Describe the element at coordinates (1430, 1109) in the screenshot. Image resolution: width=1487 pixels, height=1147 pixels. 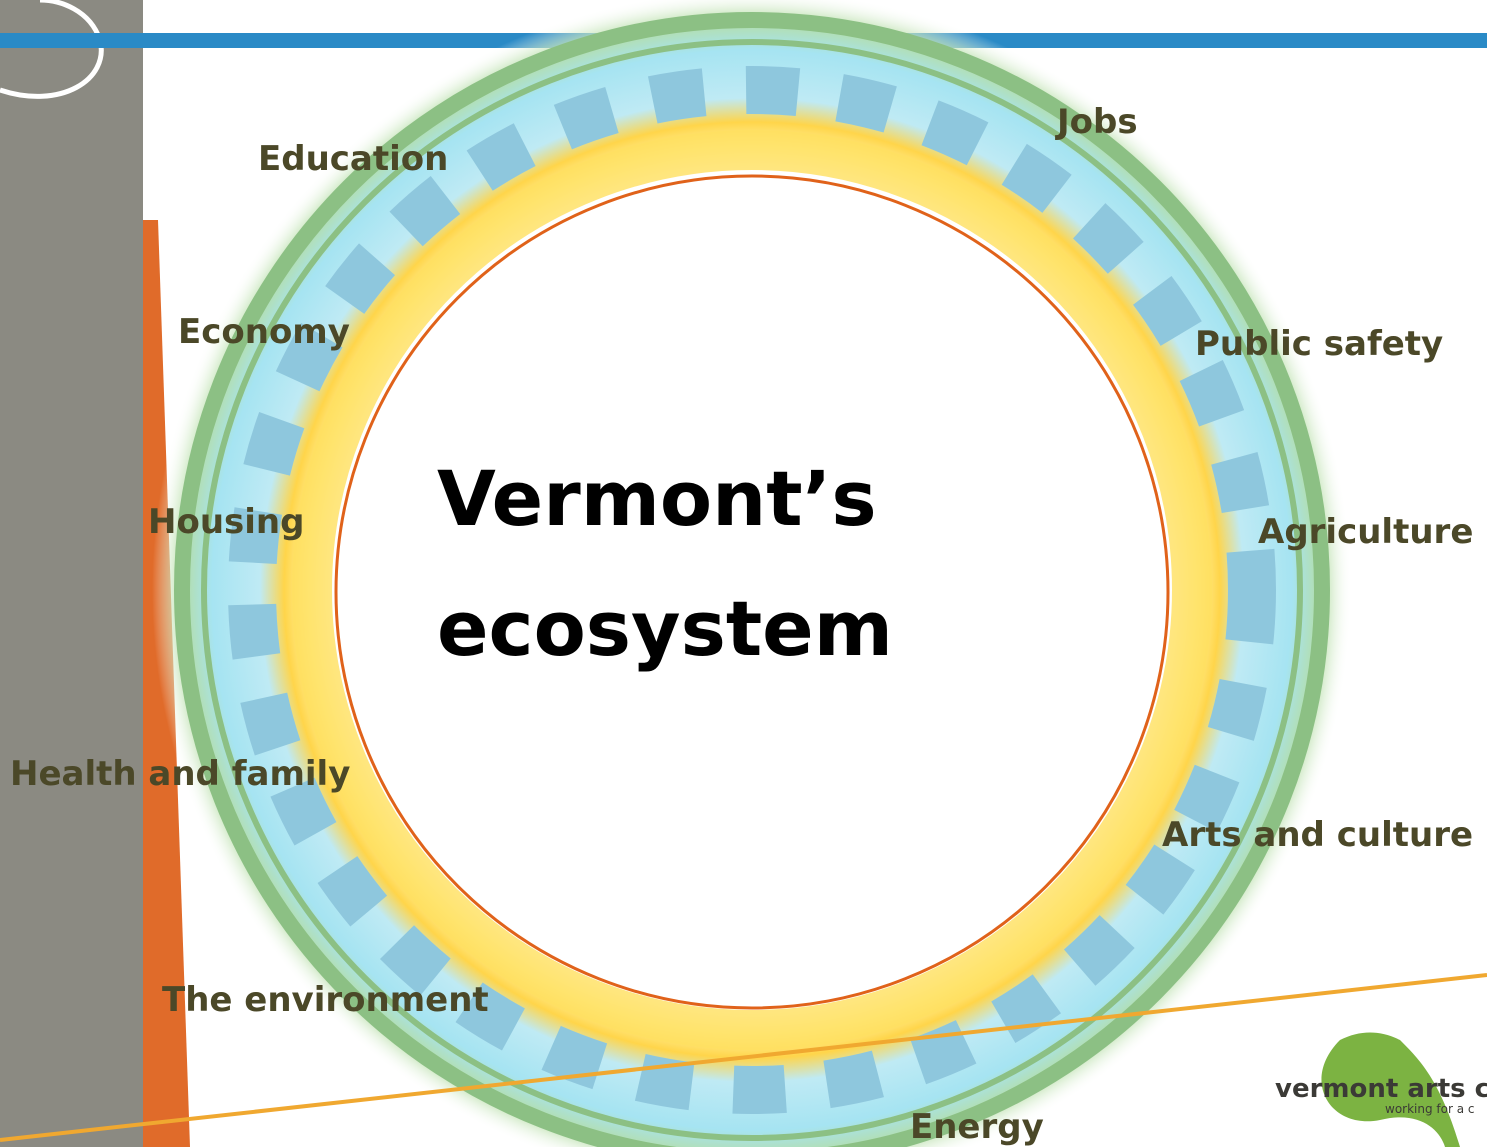
I see `logo-tagline: working for a c` at that location.